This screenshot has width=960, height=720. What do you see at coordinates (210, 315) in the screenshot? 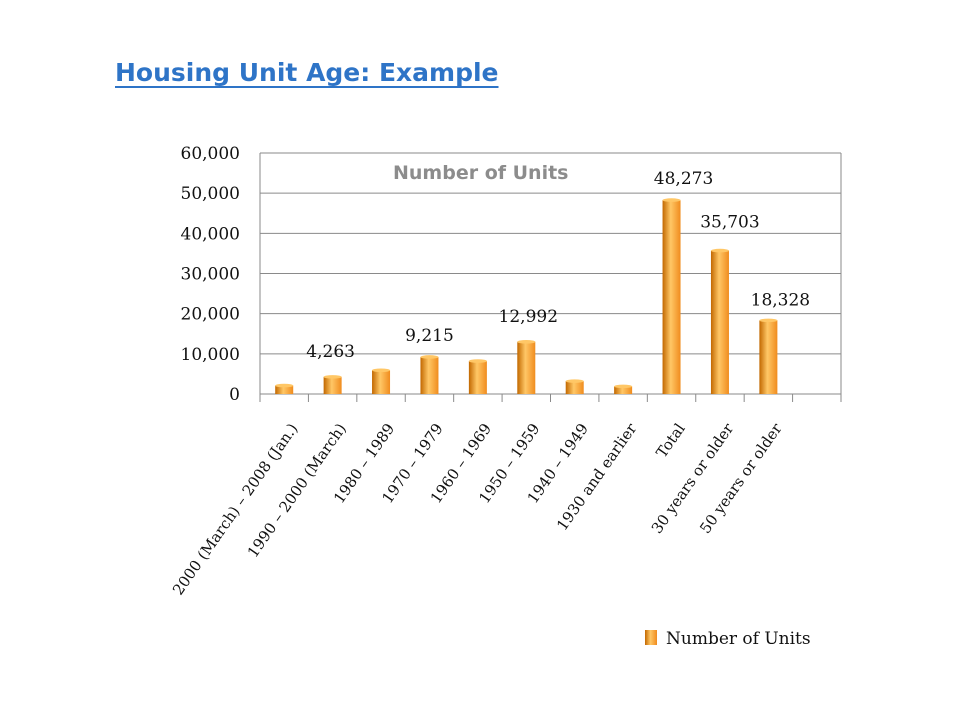
I see `y-tick-label: 20,000` at bounding box center [210, 315].